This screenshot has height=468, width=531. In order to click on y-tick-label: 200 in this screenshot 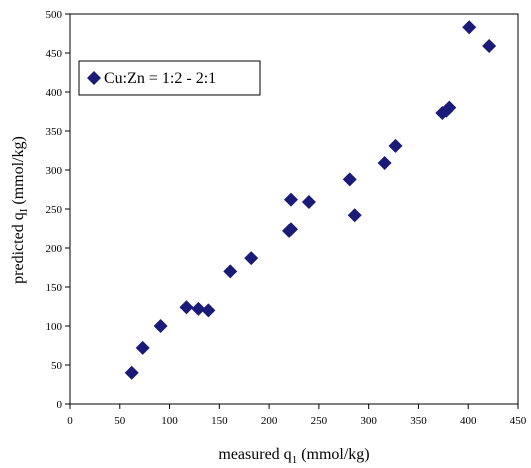, I will do `click(54, 249)`.